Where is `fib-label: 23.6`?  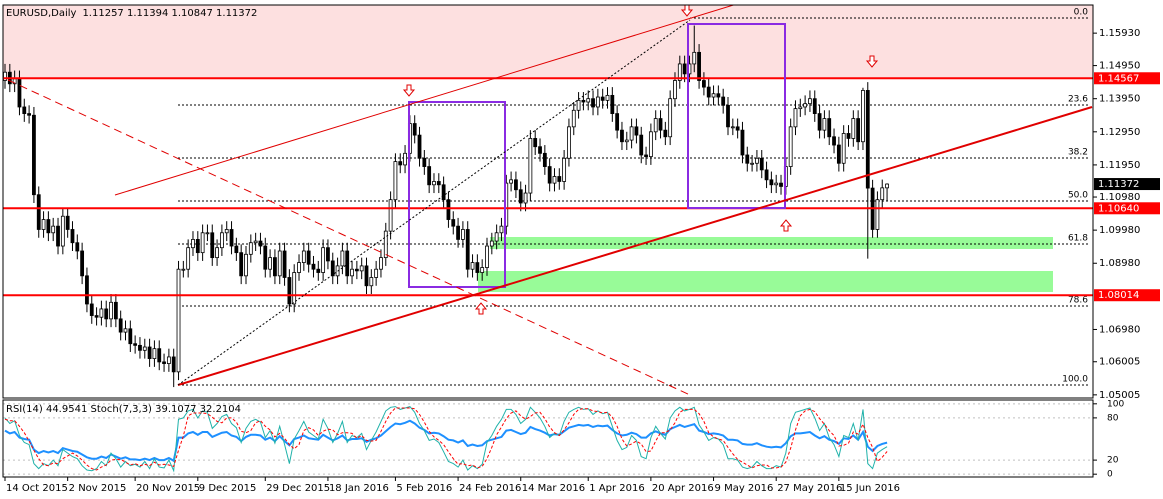
fib-label: 23.6 is located at coordinates (1078, 100).